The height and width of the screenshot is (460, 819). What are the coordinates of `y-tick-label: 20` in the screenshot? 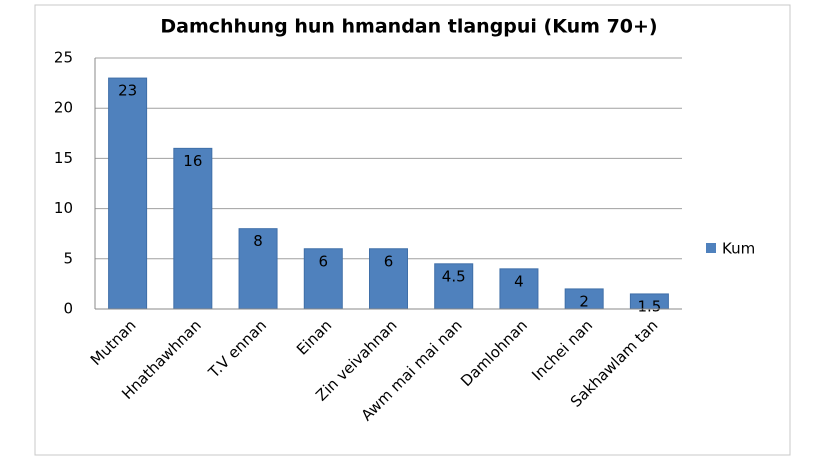 It's located at (63, 108).